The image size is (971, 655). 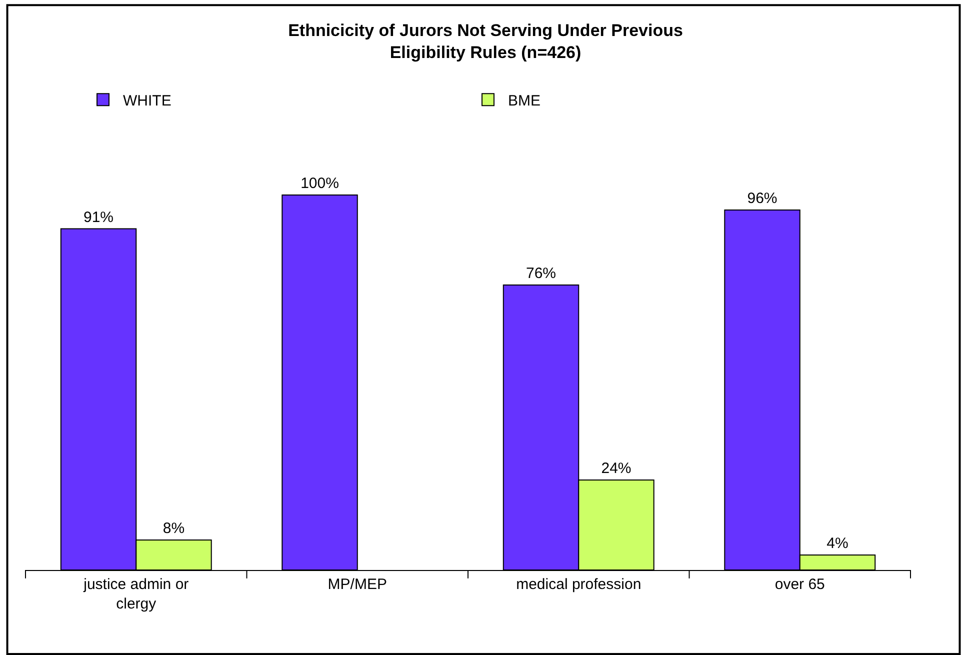 What do you see at coordinates (616, 468) in the screenshot?
I see `data-label: 24%` at bounding box center [616, 468].